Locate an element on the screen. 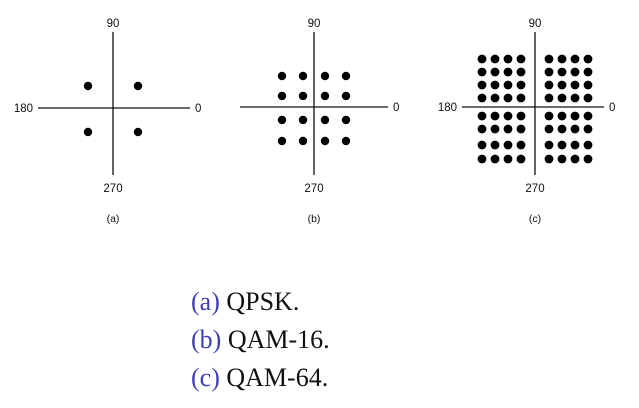 The width and height of the screenshot is (639, 408). panel-c-point-r4-c5 is located at coordinates (549, 98).